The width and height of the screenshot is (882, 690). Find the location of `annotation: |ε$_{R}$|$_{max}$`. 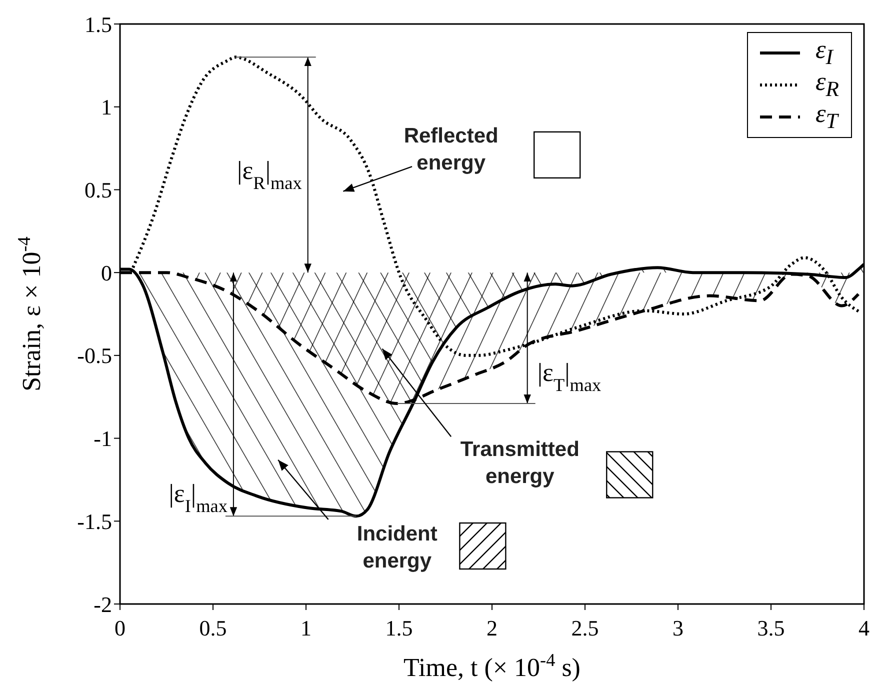

annotation: |ε$_{R}$|$_{max}$ is located at coordinates (269, 174).